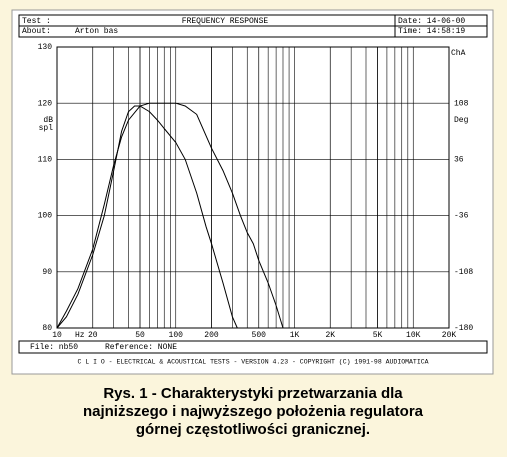  What do you see at coordinates (253, 429) in the screenshot?
I see `caption-line: górnej częstotliwości granicznej.` at bounding box center [253, 429].